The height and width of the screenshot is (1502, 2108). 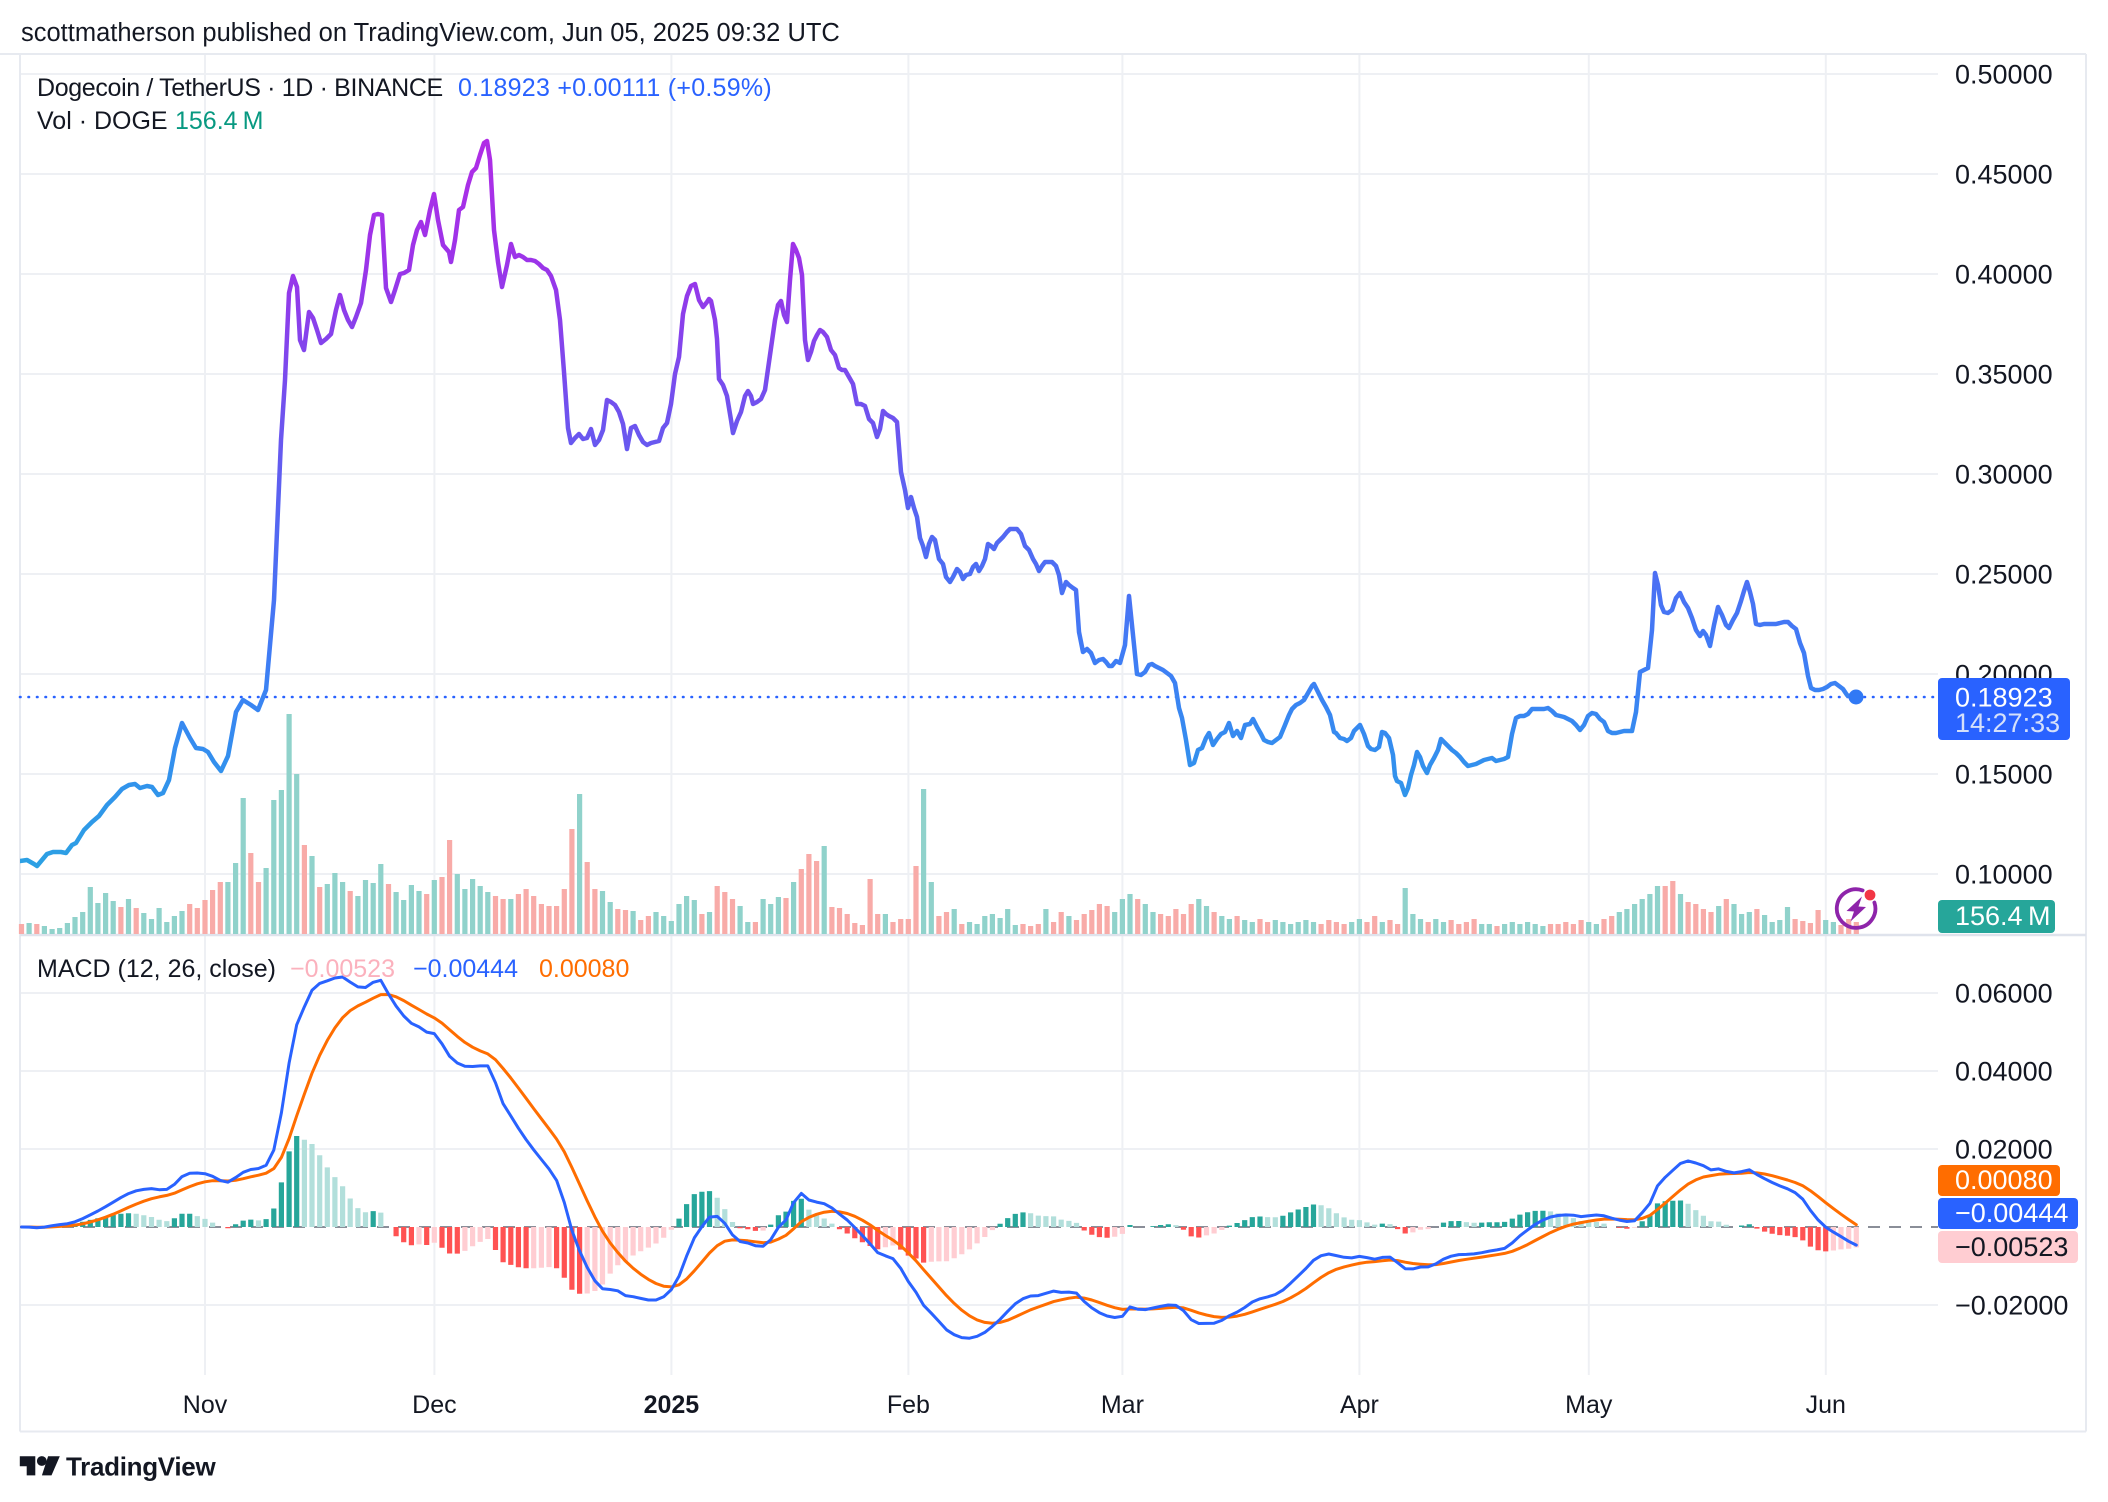 I want to click on svg-text: −0.02000, so click(x=2011, y=1306).